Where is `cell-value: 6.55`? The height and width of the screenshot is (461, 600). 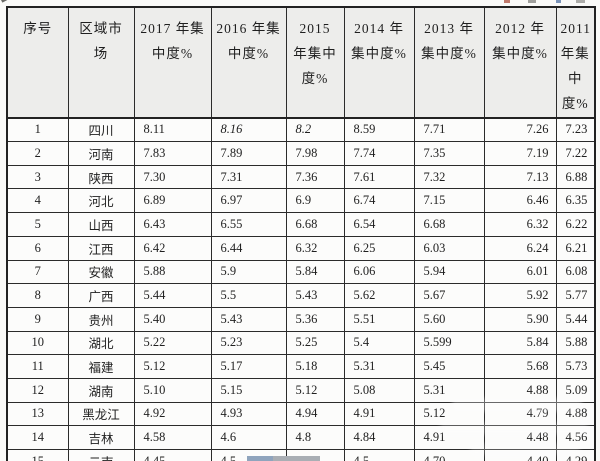 cell-value: 6.55 is located at coordinates (248, 224).